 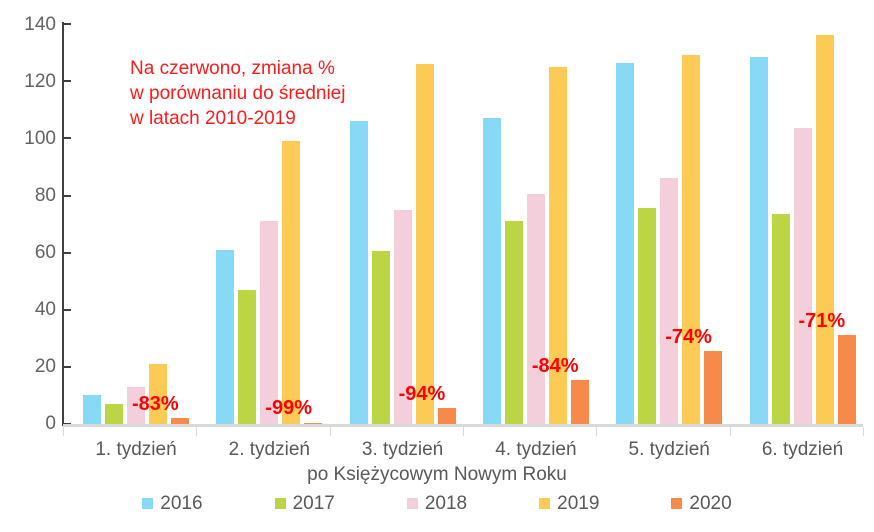 I want to click on y-axis-tick-label: 0, so click(x=50, y=423).